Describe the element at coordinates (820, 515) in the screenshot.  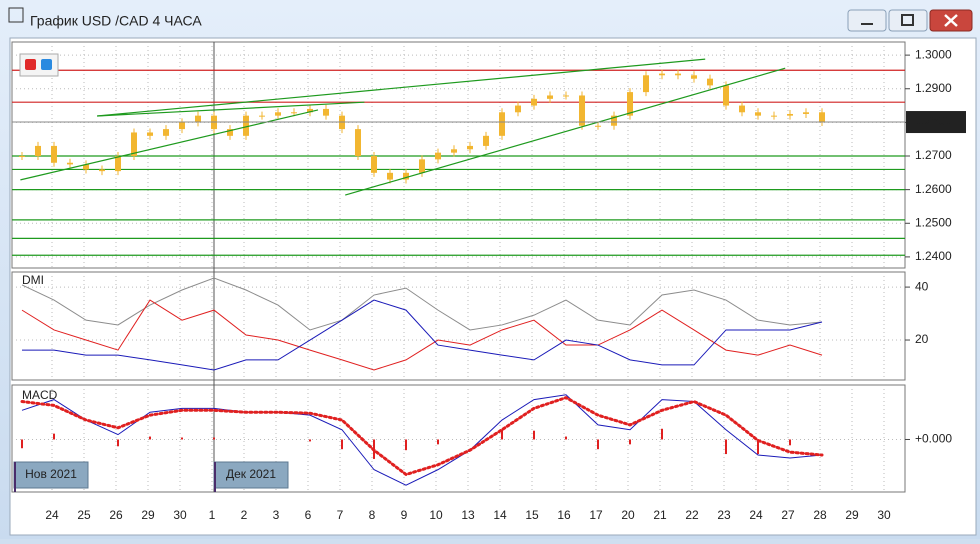
I see `x-tick-label: 28` at that location.